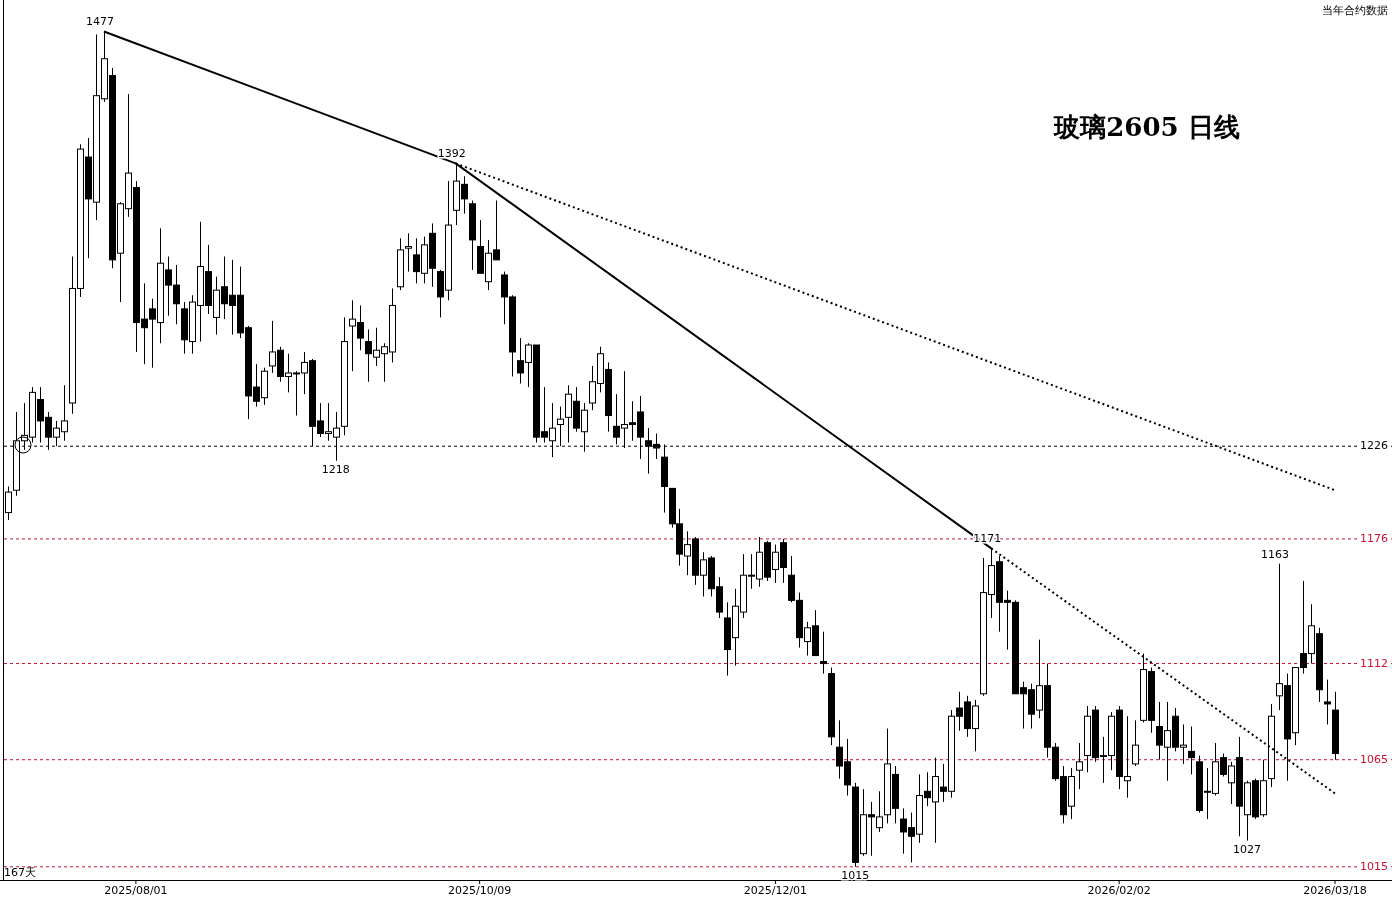  I want to click on x-tick-label: 2025/10/09, so click(479, 890).